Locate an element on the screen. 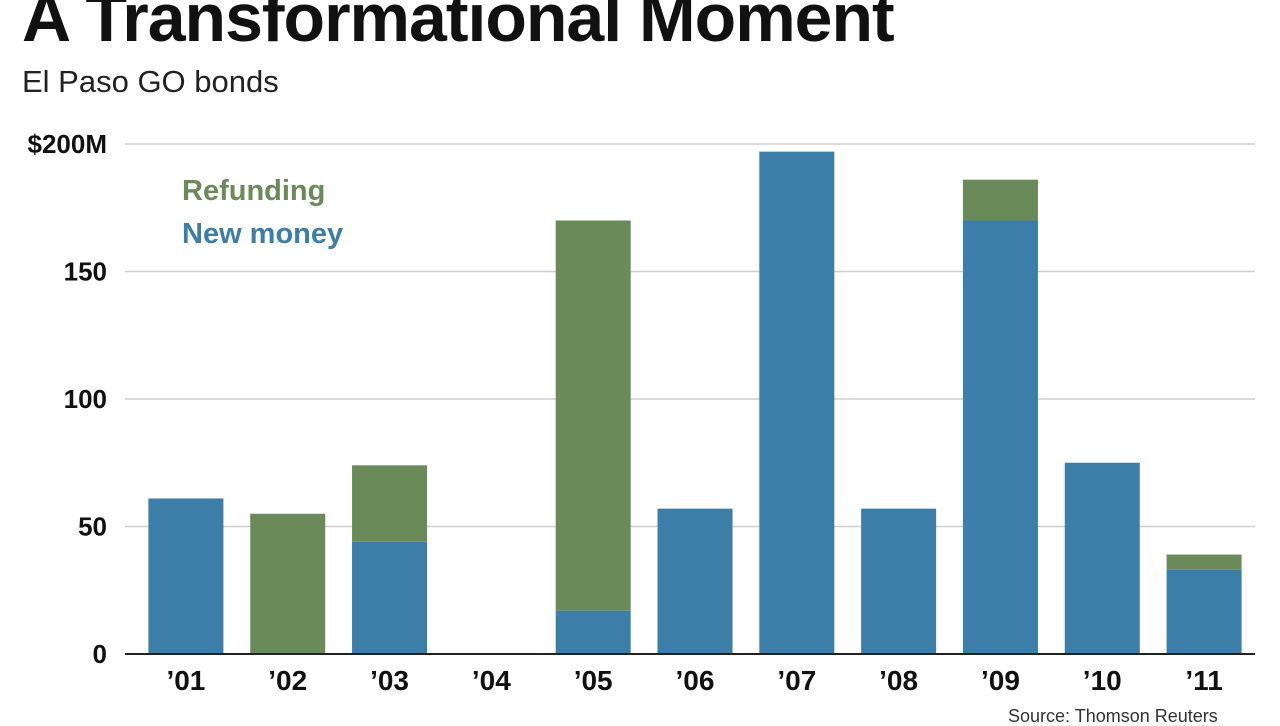 The height and width of the screenshot is (726, 1280). chart-subtitle: El Paso GO bonds is located at coordinates (150, 81).